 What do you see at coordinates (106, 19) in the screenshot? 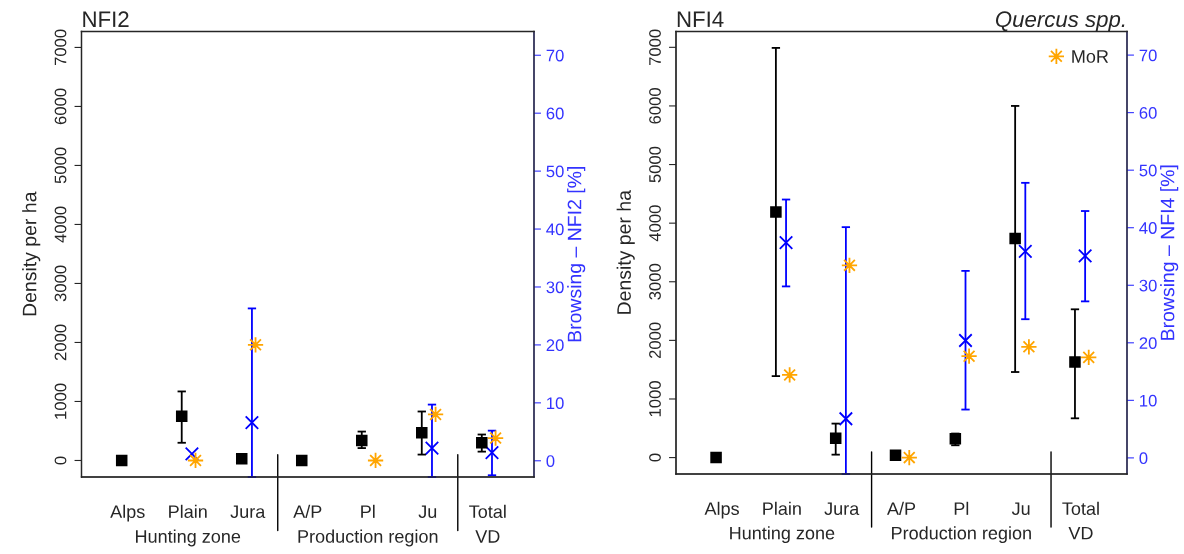
I see `chart-title: NFI2` at bounding box center [106, 19].